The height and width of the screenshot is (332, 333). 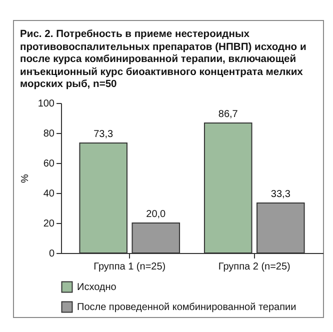 What do you see at coordinates (25, 178) in the screenshot?
I see `y-axis-title: %` at bounding box center [25, 178].